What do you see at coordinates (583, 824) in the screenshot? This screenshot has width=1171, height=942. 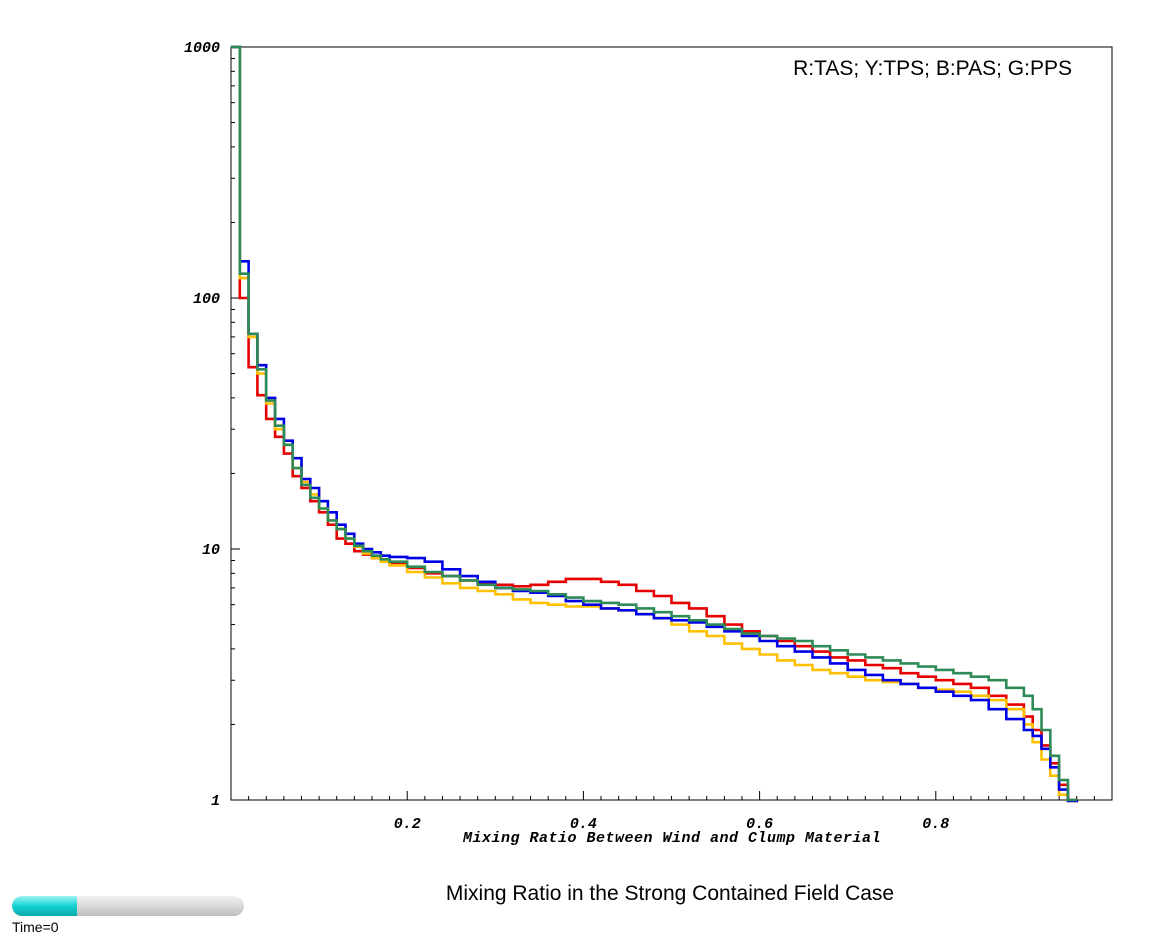 I see `x-tick-label: 0.4` at bounding box center [583, 824].